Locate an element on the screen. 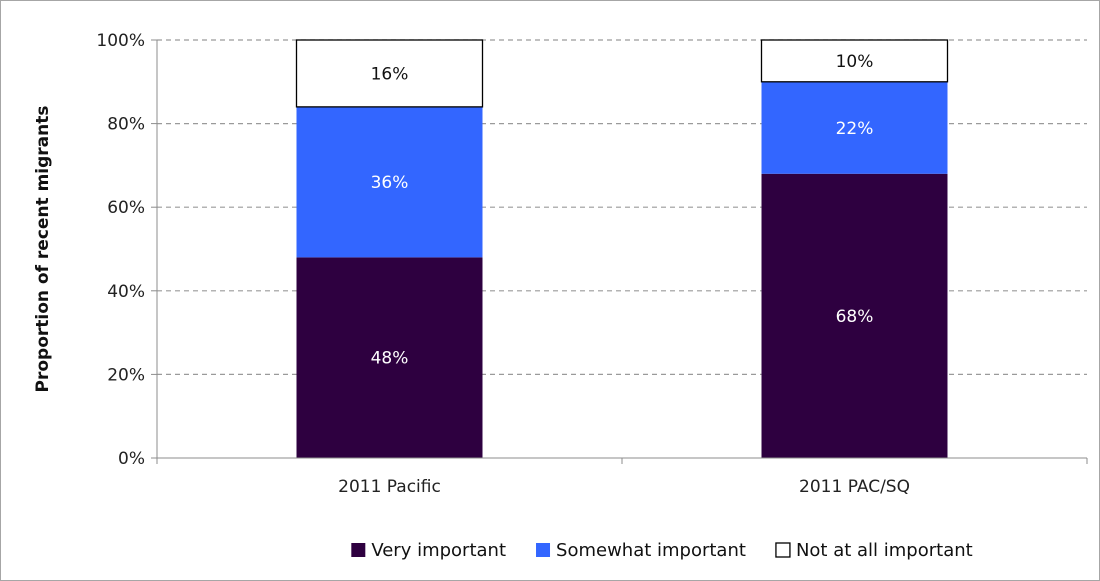 The image size is (1100, 581). legend-label: Somewhat important is located at coordinates (651, 550).